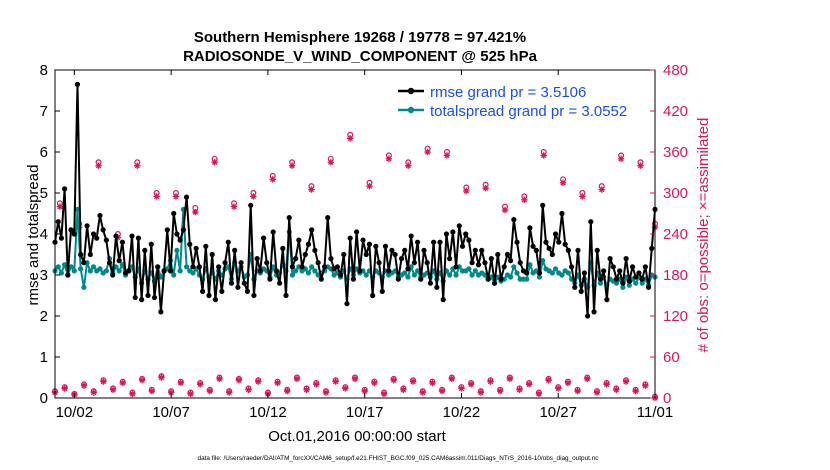 The height and width of the screenshot is (470, 830). Describe the element at coordinates (675, 70) in the screenshot. I see `y-right-tick-label: 480` at that location.